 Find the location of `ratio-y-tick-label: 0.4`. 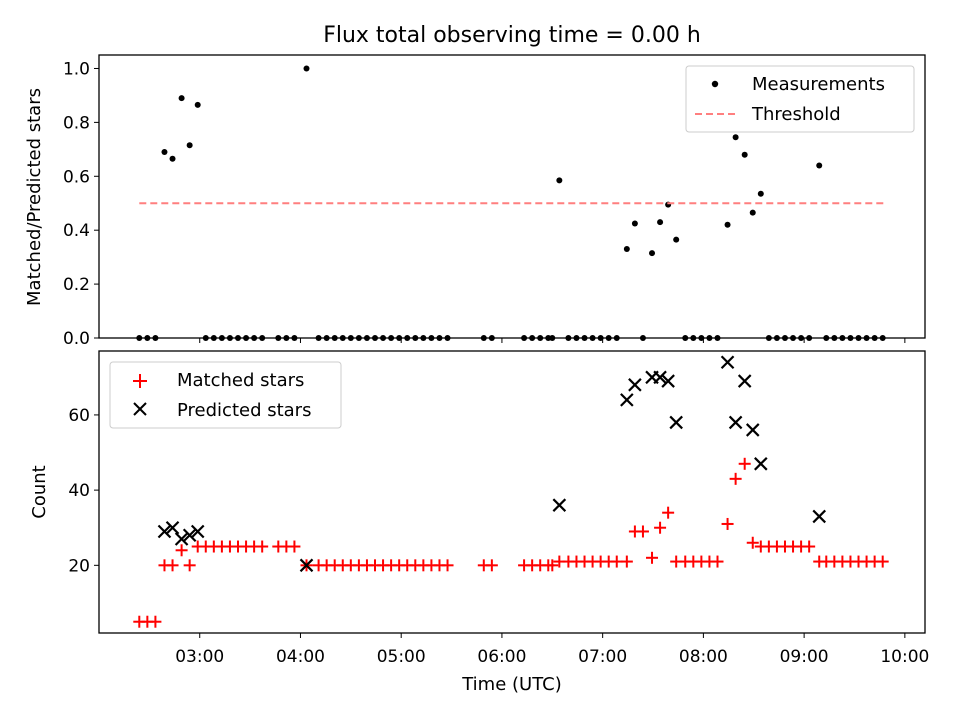

ratio-y-tick-label: 0.4 is located at coordinates (76, 231).